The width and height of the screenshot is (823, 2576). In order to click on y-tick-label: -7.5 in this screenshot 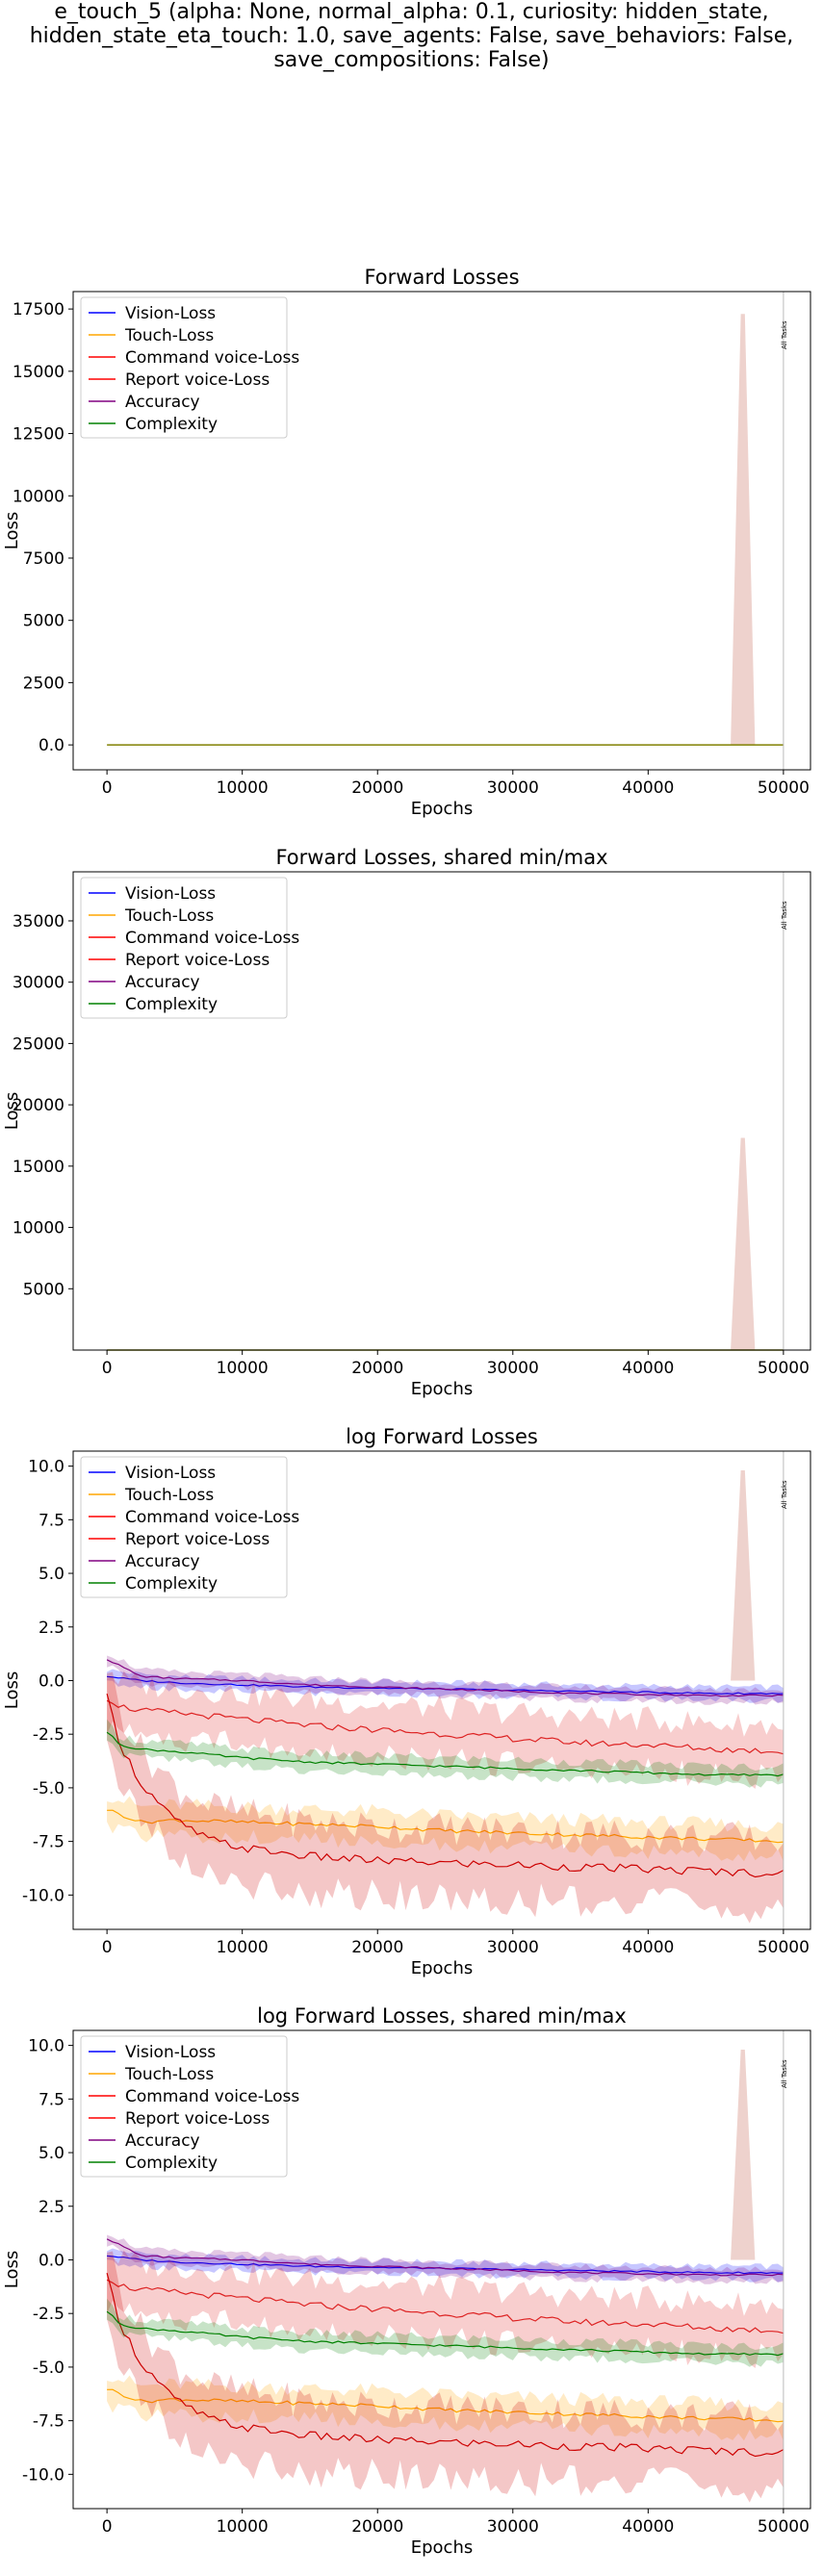, I will do `click(48, 1842)`.